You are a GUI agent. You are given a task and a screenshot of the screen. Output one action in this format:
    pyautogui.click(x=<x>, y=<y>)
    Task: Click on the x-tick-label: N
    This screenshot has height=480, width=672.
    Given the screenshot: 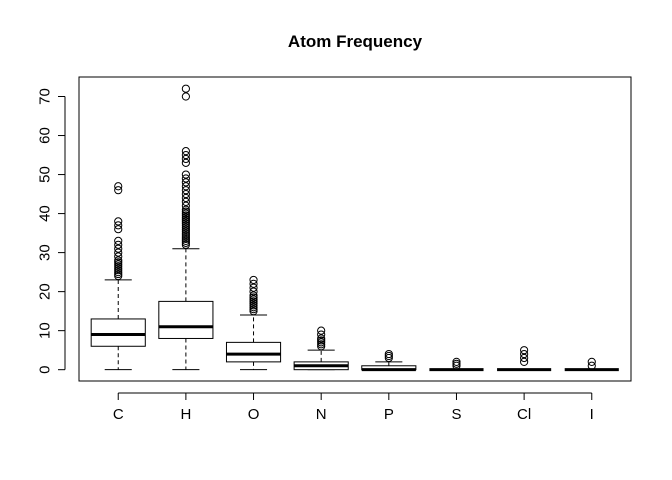 What is the action you would take?
    pyautogui.click(x=321, y=414)
    